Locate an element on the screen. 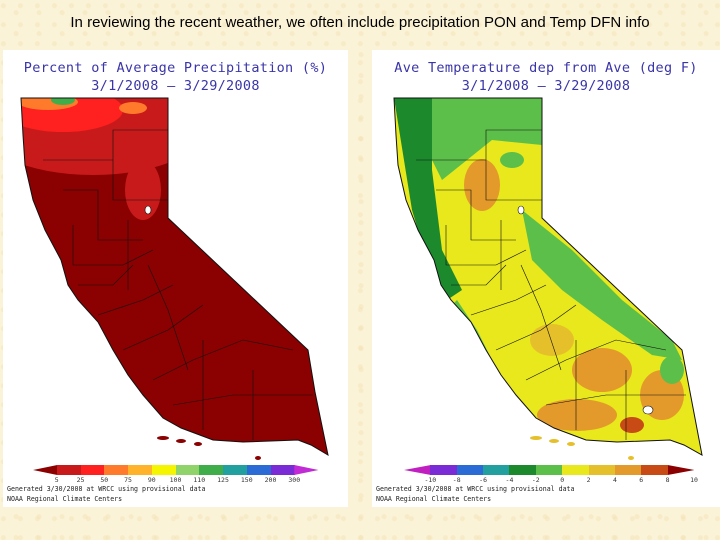 Image resolution: width=720 pixels, height=540 pixels. precip-legend-tick-label: 200 is located at coordinates (270, 480).